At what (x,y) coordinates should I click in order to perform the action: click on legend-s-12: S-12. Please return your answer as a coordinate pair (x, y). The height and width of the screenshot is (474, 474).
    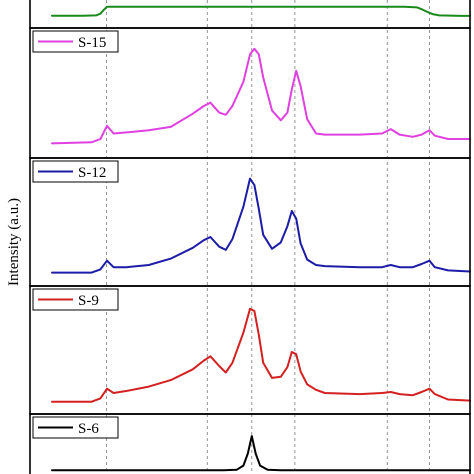
    Looking at the image, I should click on (75, 171).